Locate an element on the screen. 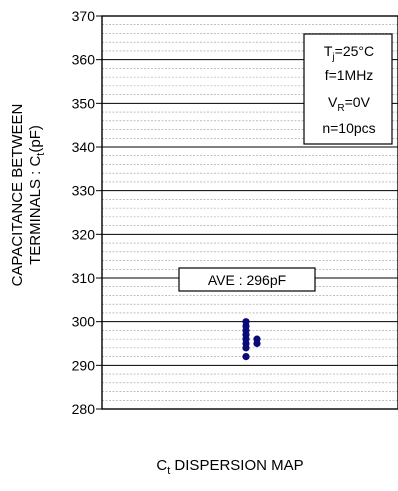 This screenshot has height=491, width=398. condition-vr: VR=0V is located at coordinates (349, 104).